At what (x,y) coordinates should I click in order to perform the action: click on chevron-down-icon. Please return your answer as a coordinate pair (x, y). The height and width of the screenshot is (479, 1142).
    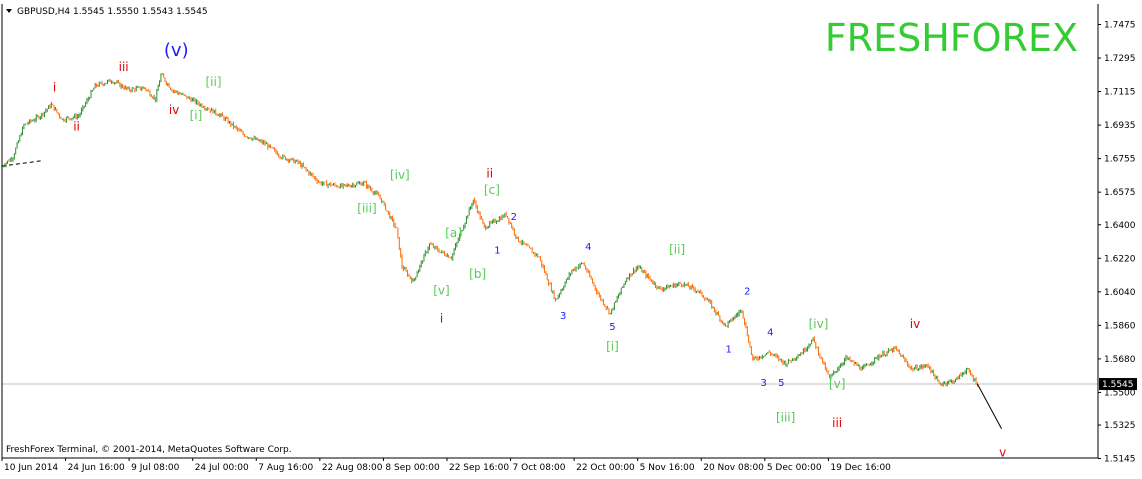
    Looking at the image, I should click on (9, 11).